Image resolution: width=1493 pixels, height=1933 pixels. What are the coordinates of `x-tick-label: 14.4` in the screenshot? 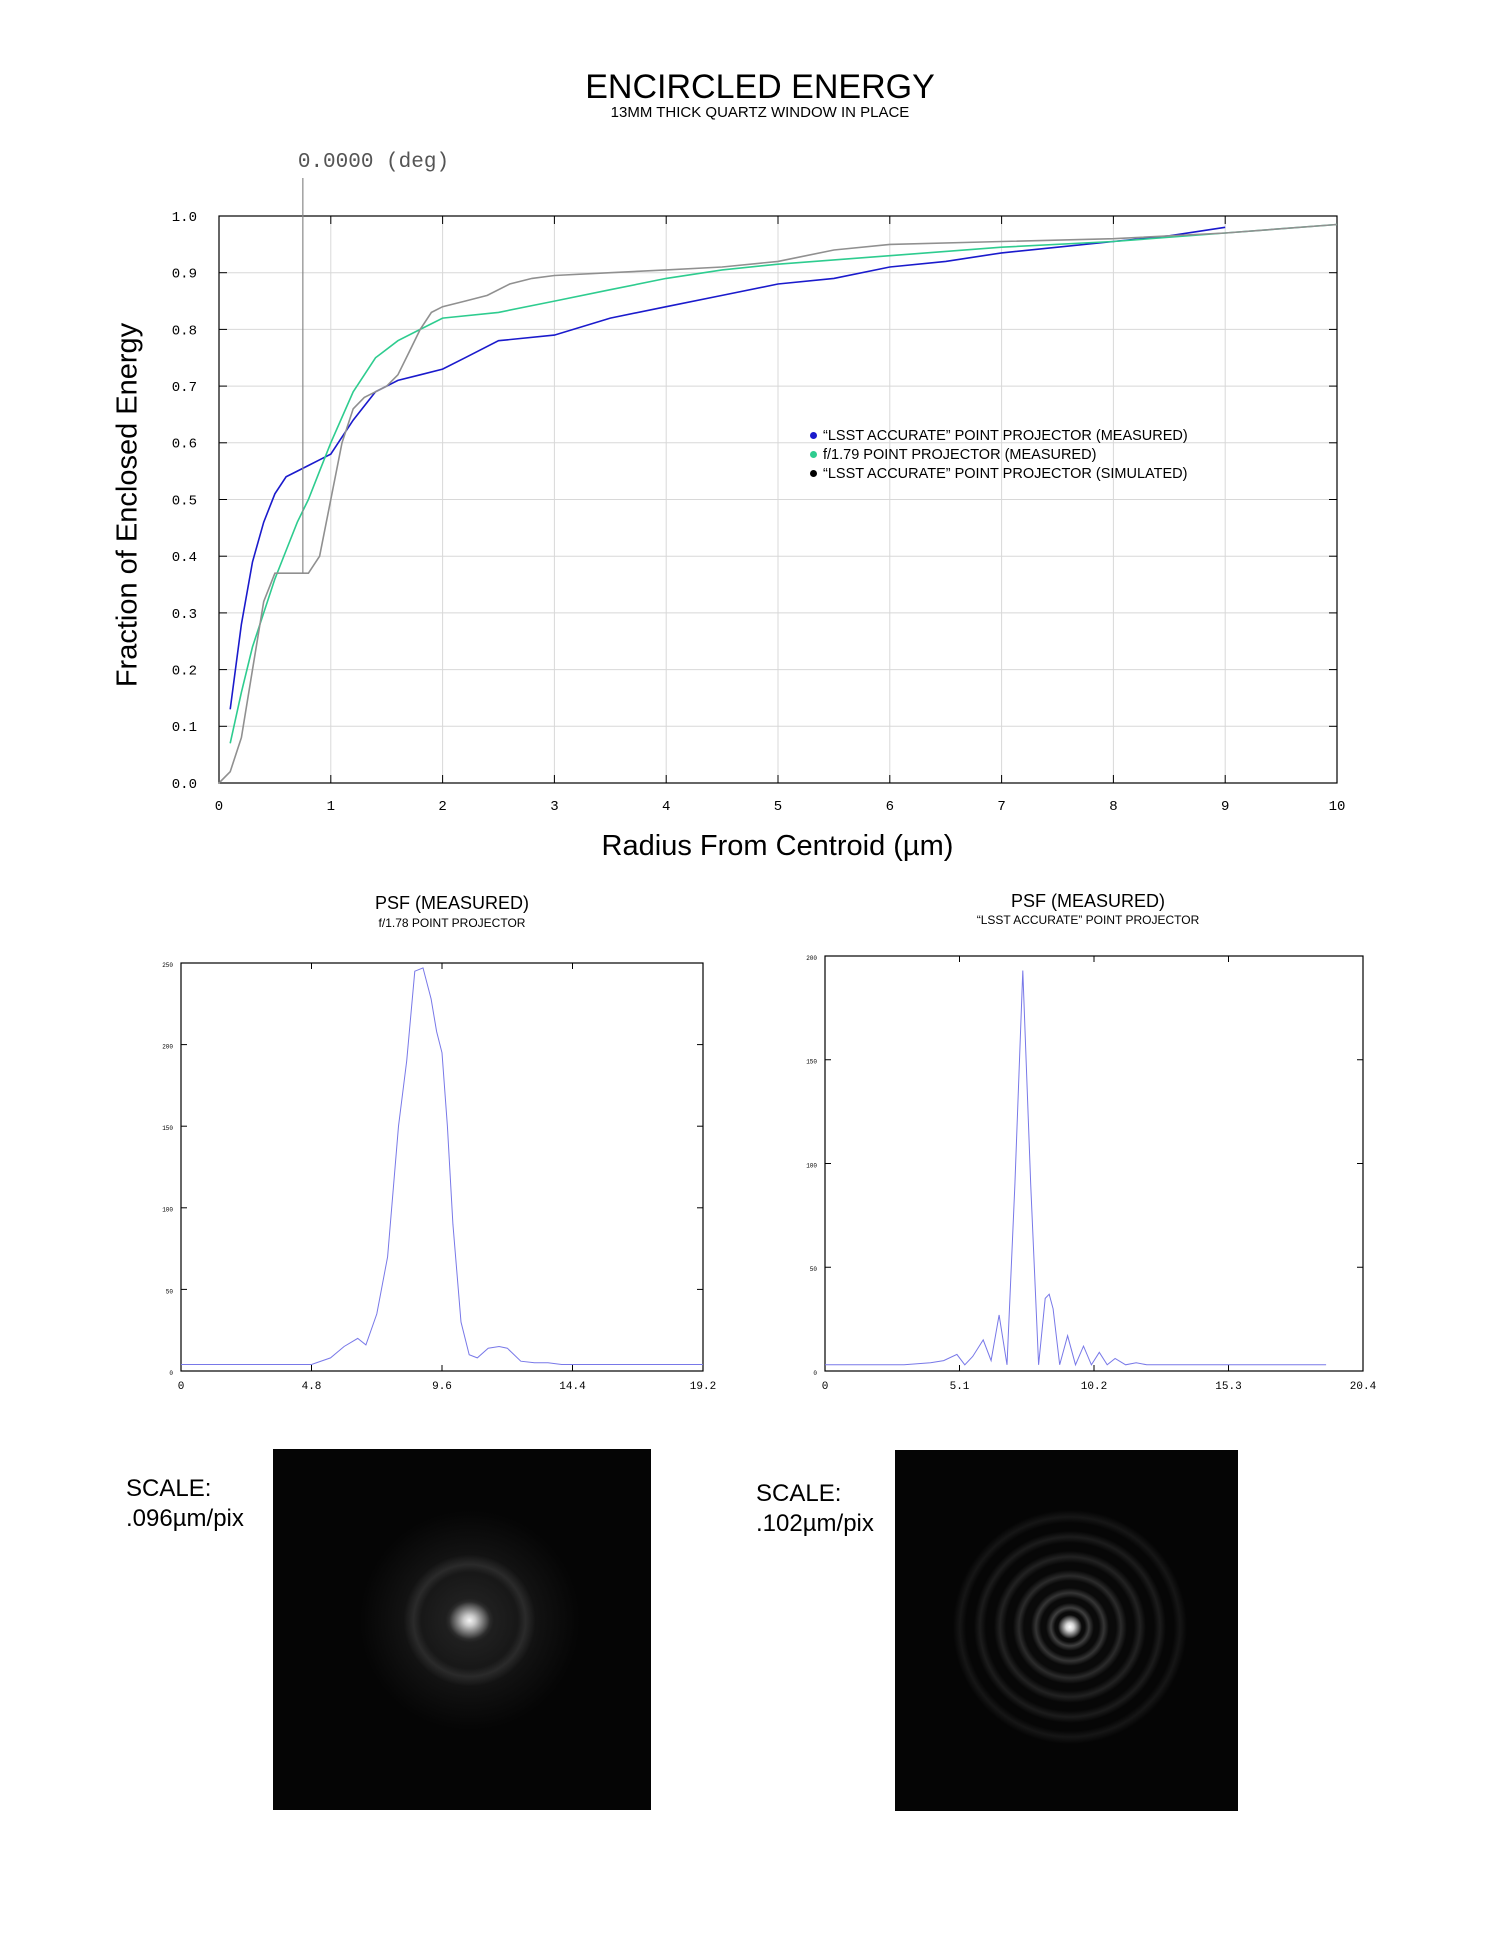 It's located at (572, 1387).